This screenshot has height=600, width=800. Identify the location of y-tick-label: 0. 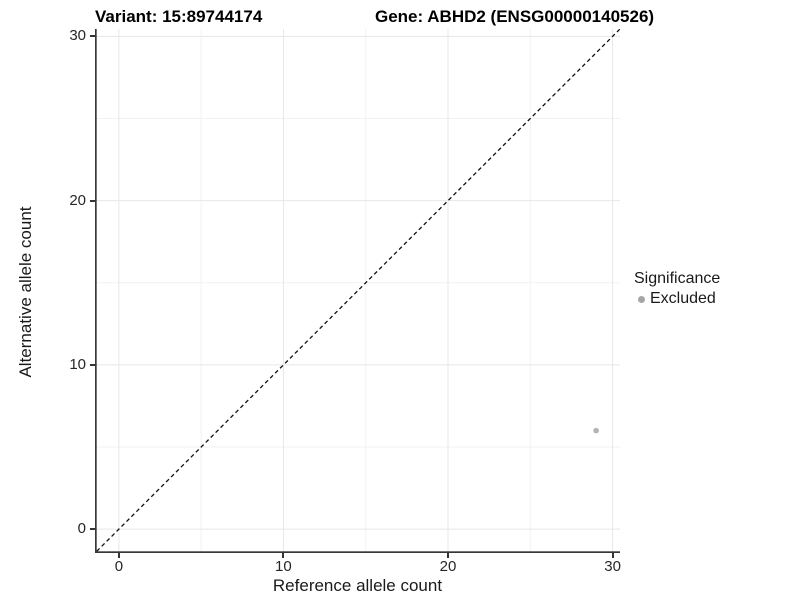
(81, 529).